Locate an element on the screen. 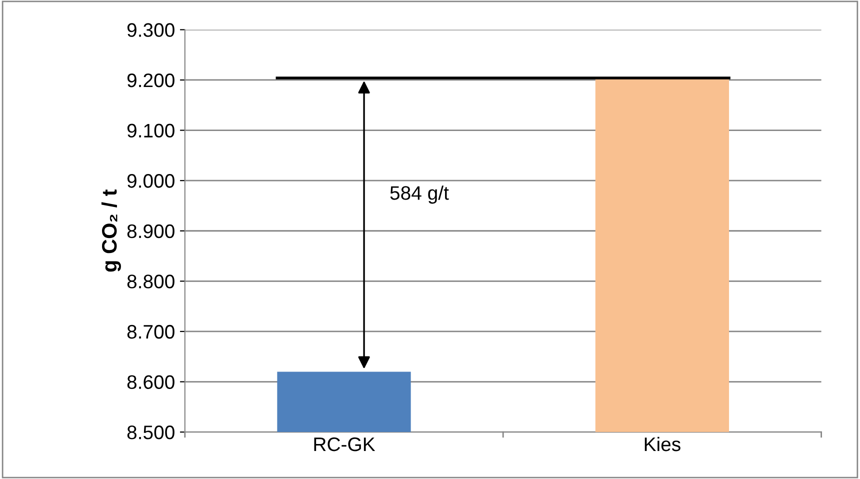 The height and width of the screenshot is (479, 860). y-tick-label: 9.000 is located at coordinates (150, 181).